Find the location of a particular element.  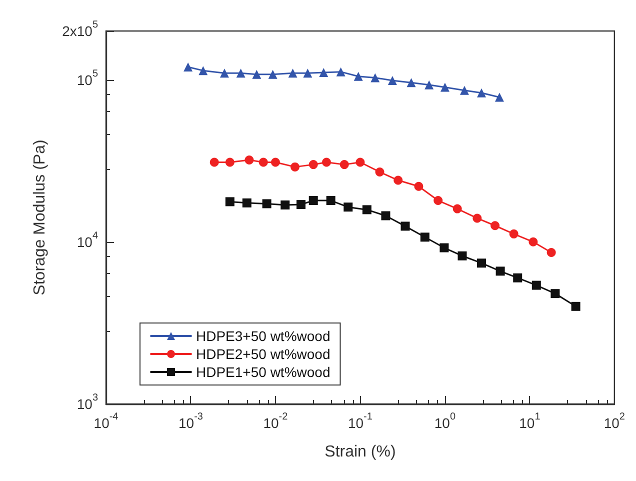

legend-label: HDPE2+50 wt%wood is located at coordinates (263, 354).